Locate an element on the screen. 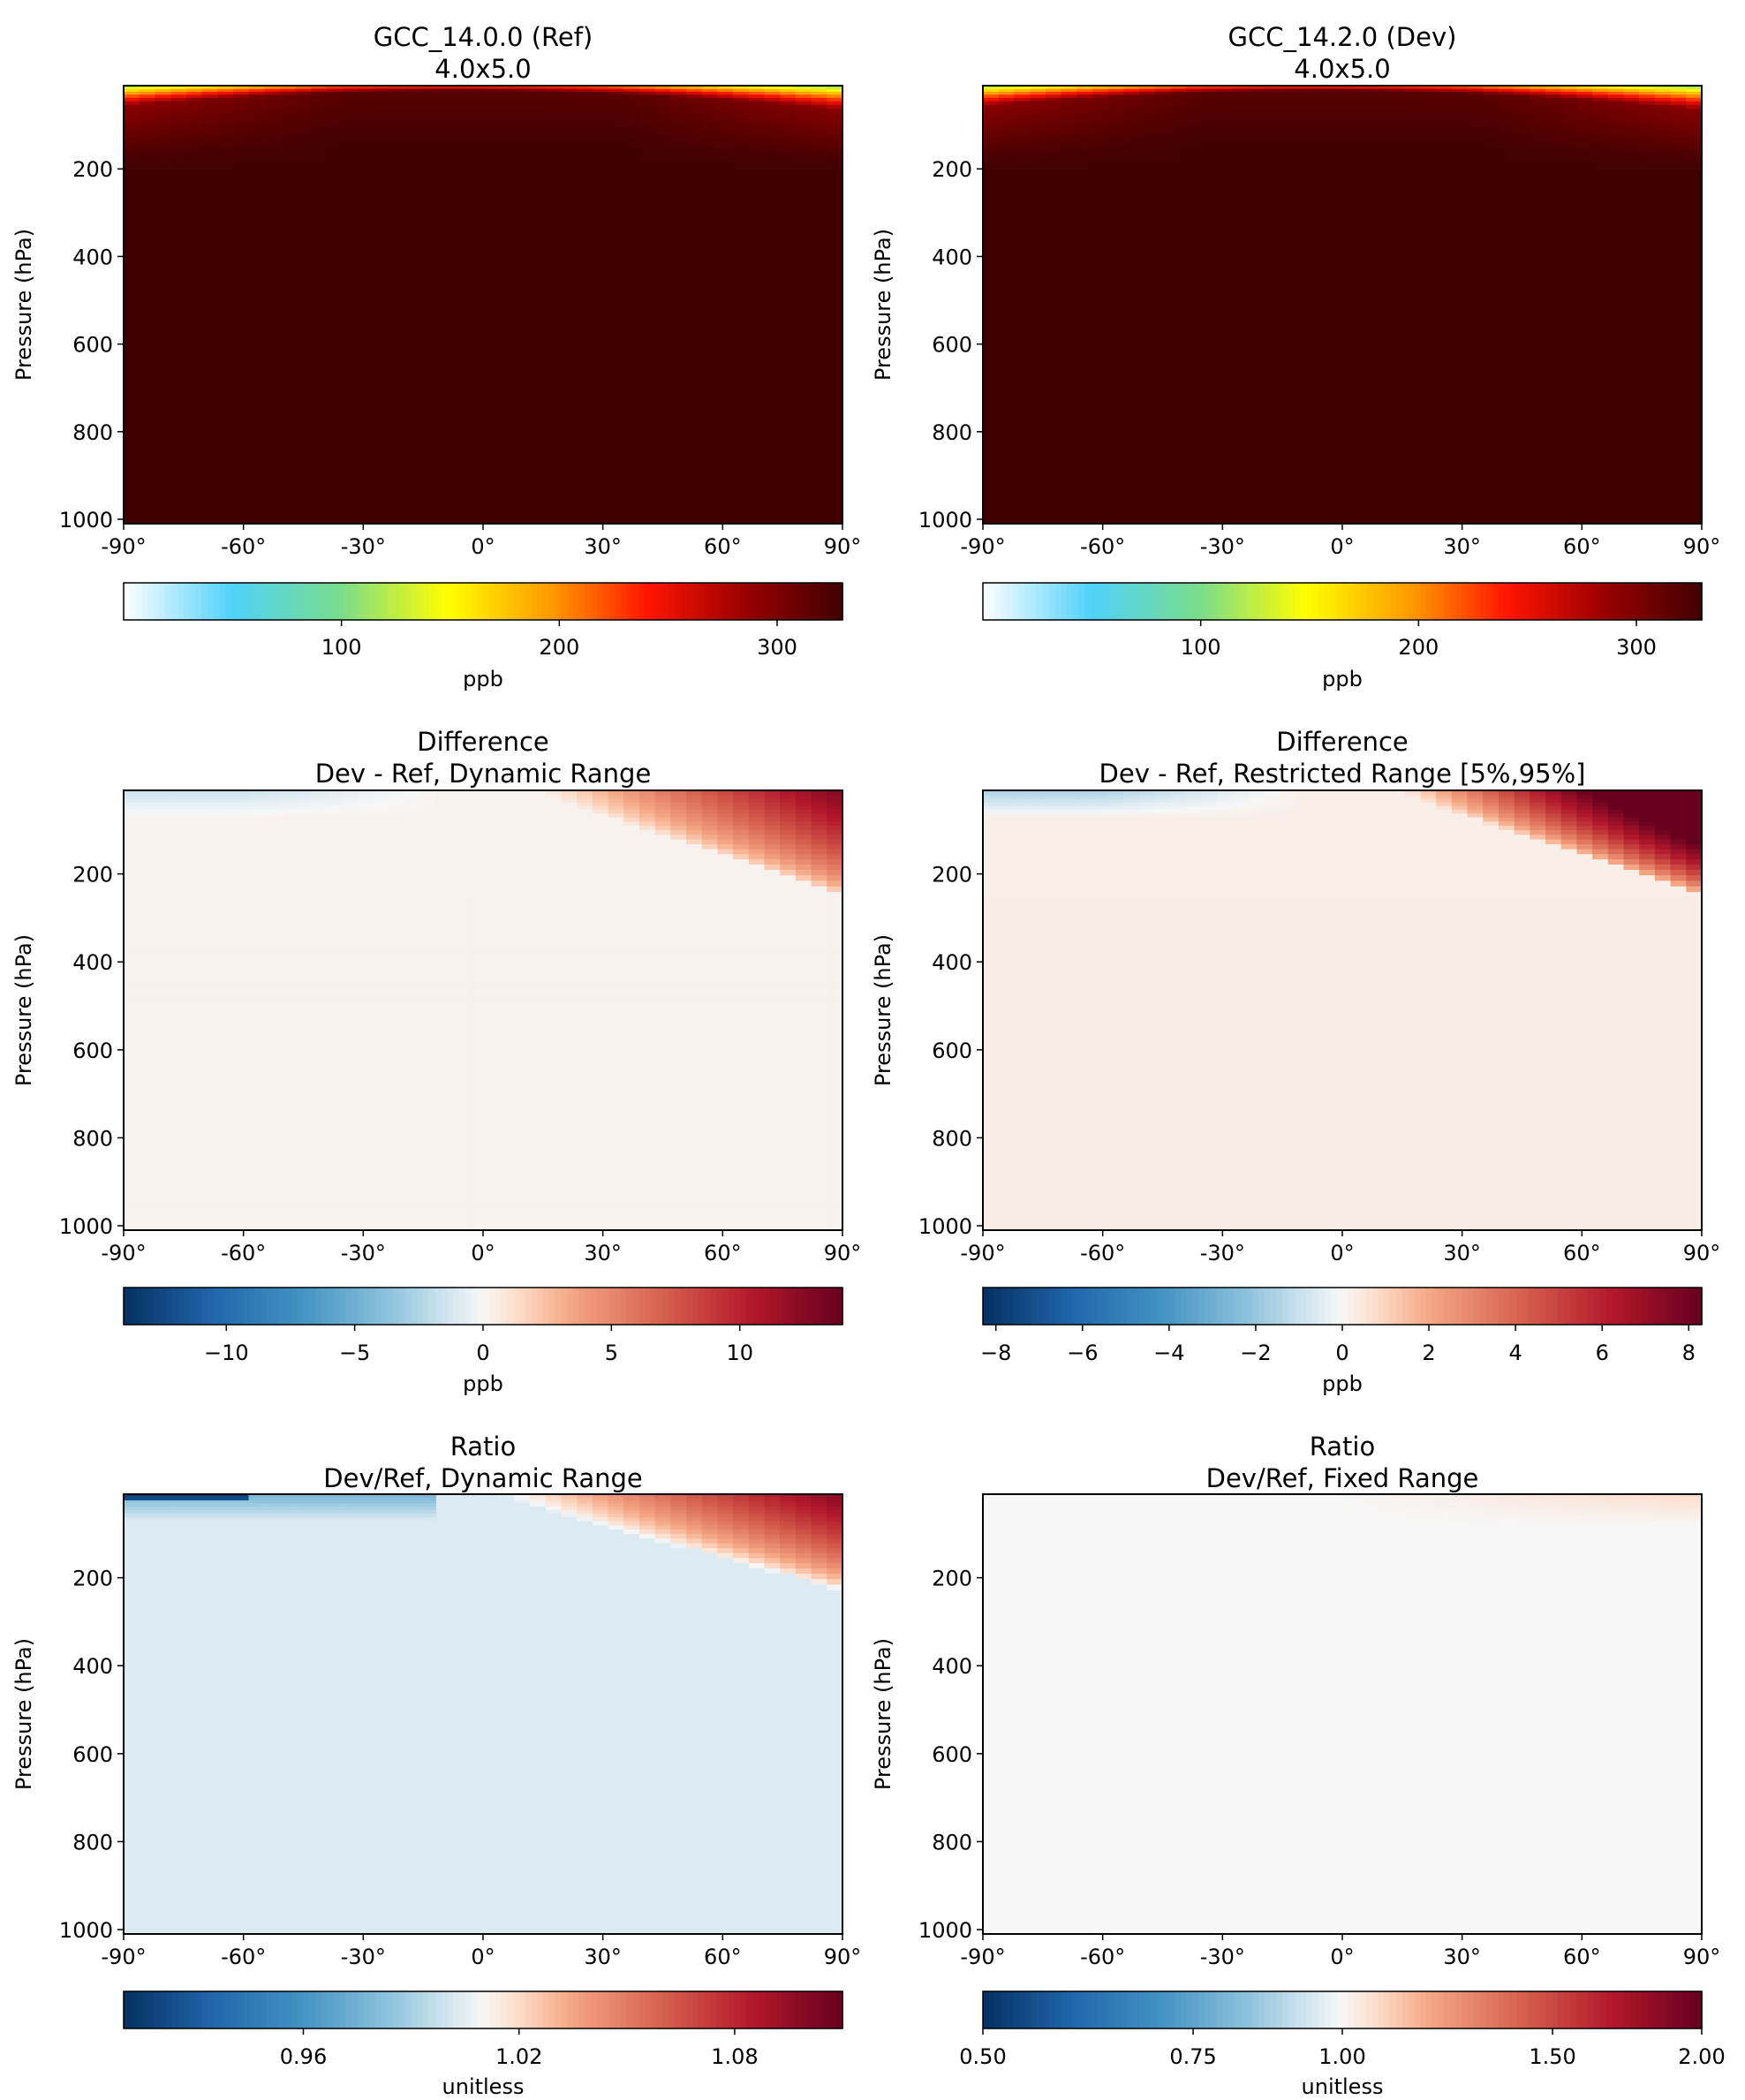 Image resolution: width=1745 pixels, height=2100 pixels. colorbar-frame is located at coordinates (483, 601).